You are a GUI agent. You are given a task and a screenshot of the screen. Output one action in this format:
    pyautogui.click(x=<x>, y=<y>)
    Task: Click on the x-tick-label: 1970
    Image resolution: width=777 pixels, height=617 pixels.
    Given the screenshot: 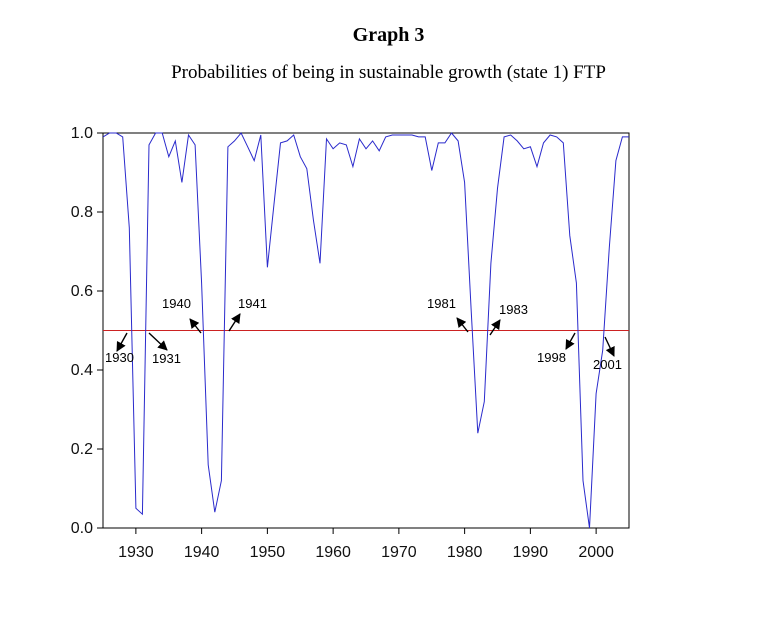 What is the action you would take?
    pyautogui.click(x=399, y=552)
    